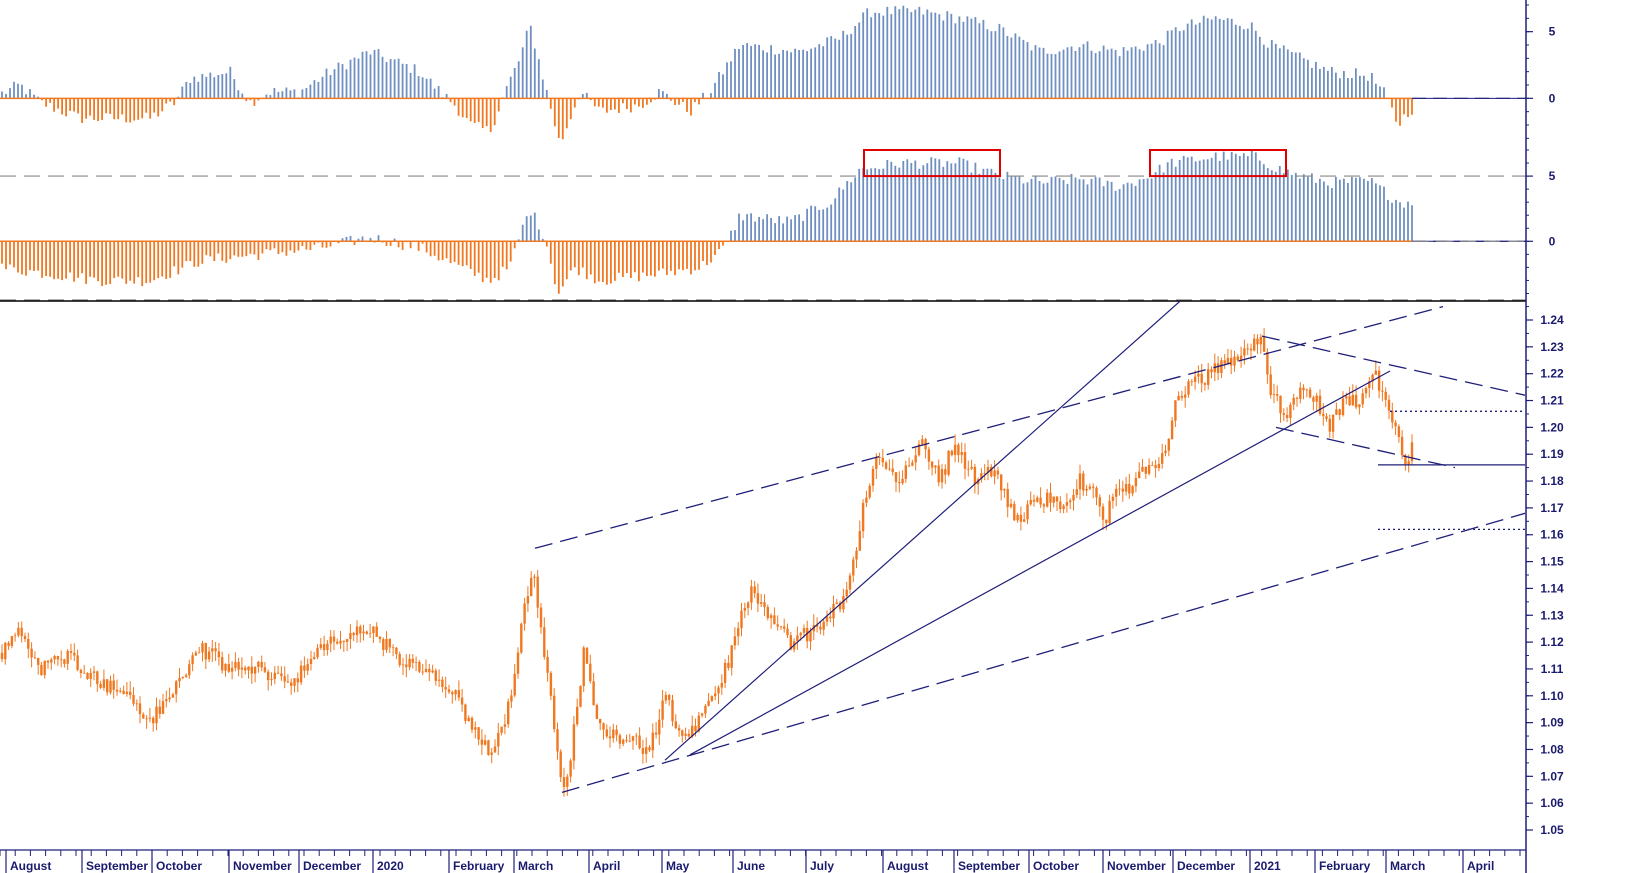 The width and height of the screenshot is (1650, 873). I want to click on month-label: March, so click(535, 866).